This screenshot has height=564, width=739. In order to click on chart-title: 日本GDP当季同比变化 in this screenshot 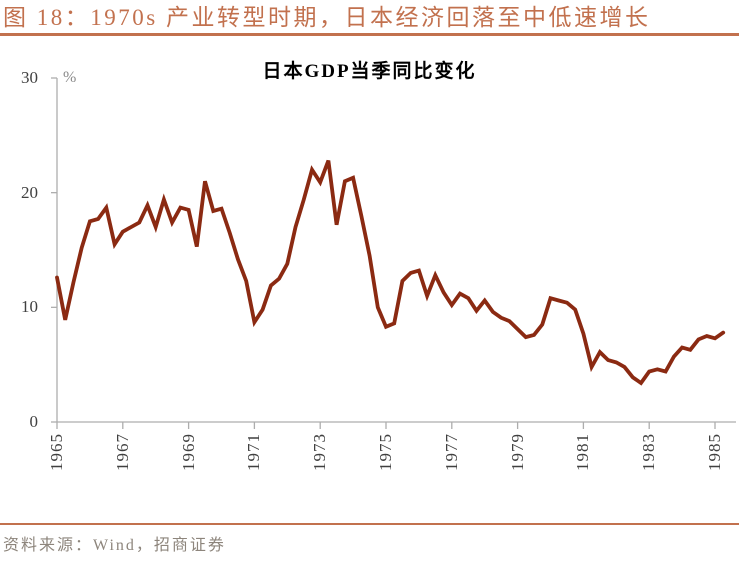, I will do `click(369, 71)`.